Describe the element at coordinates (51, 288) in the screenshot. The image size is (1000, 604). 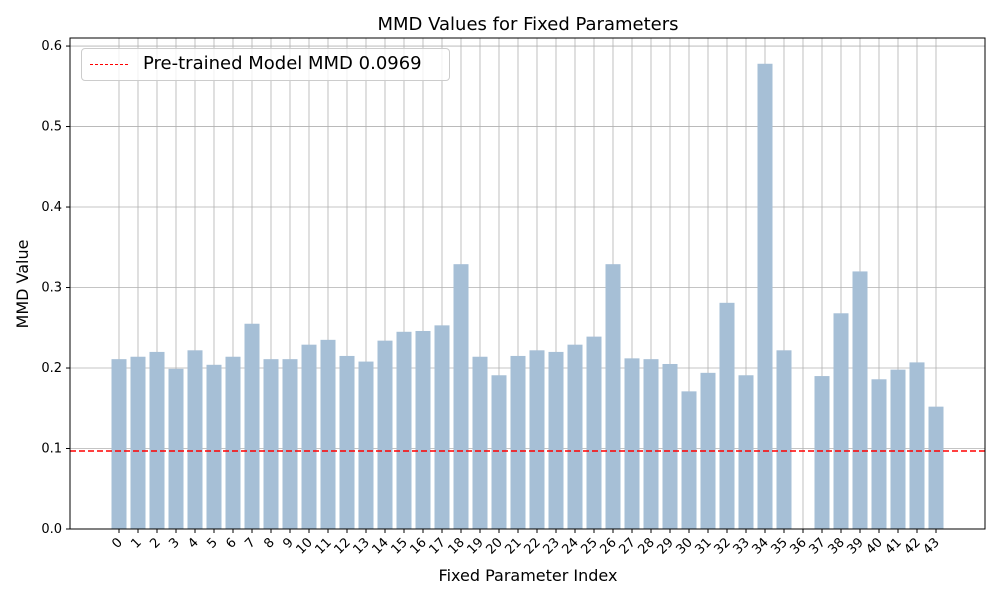
I see `y-tick-label: 0.3` at that location.